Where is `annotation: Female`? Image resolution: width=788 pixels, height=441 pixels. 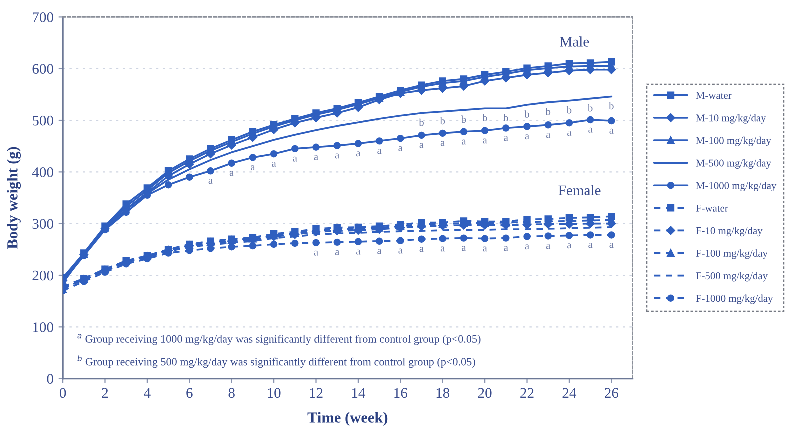 annotation: Female is located at coordinates (579, 190).